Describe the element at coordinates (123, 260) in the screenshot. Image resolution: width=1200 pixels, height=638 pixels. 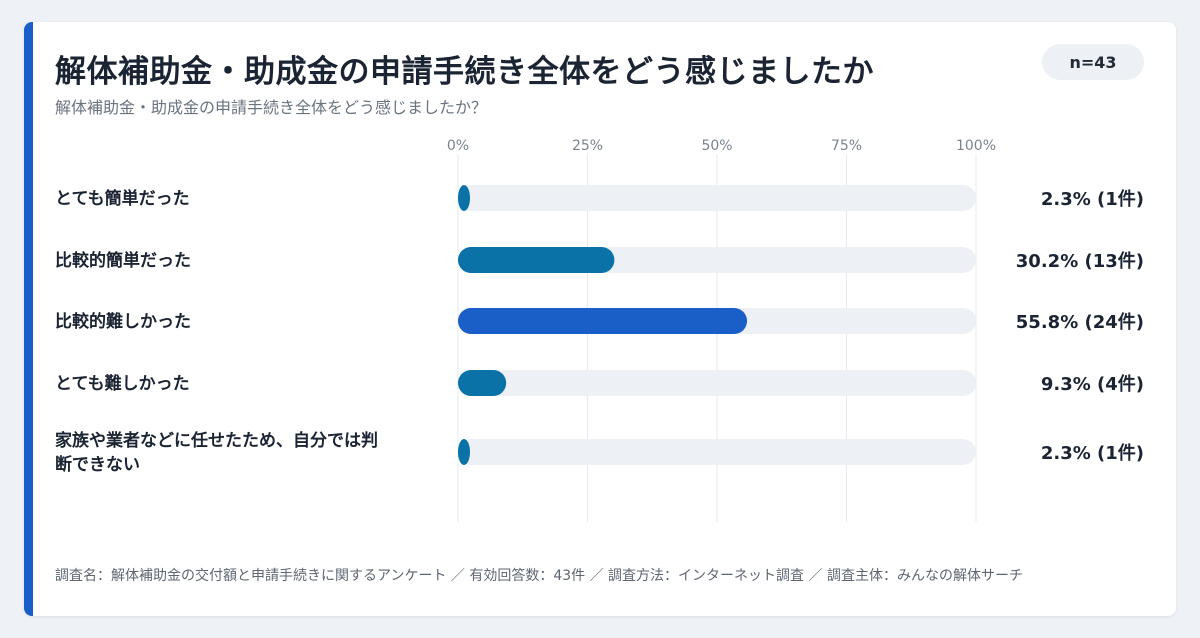
I see `category-label: 比較的簡単だった` at that location.